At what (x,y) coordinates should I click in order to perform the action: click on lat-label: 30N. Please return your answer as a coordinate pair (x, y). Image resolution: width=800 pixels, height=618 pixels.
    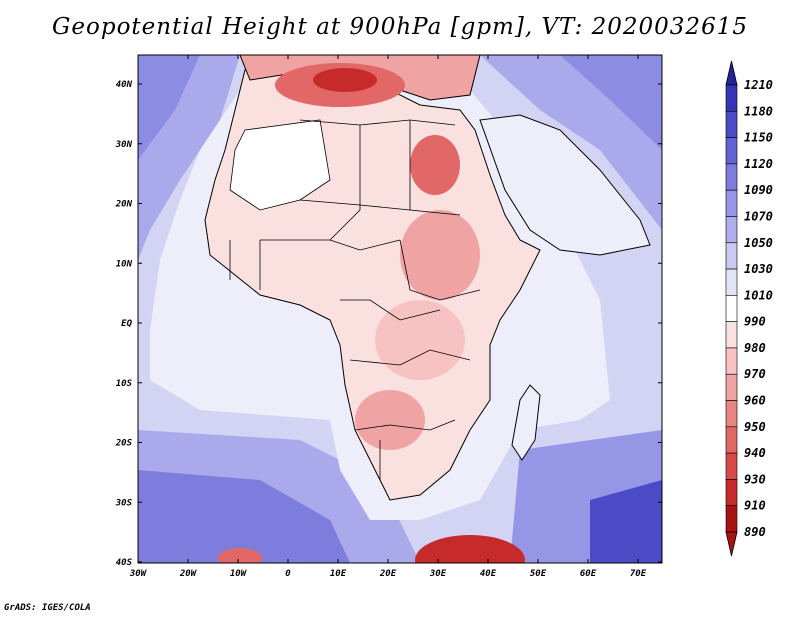
    Looking at the image, I should click on (124, 145).